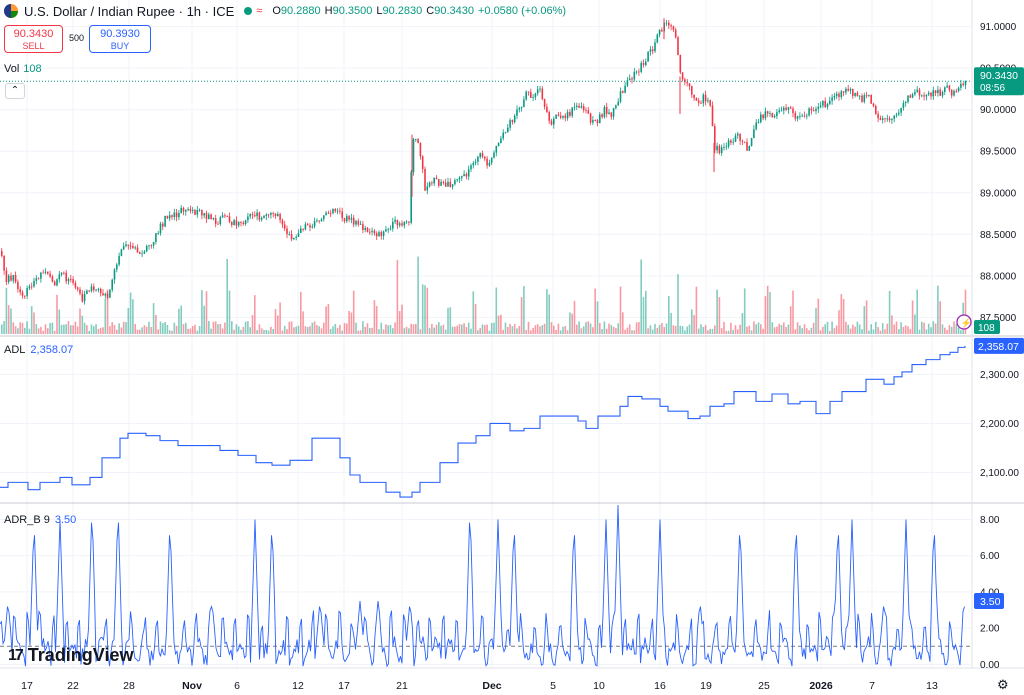 Image resolution: width=1024 pixels, height=695 pixels. Describe the element at coordinates (23, 69) in the screenshot. I see `volume-legend: Vol 108` at that location.